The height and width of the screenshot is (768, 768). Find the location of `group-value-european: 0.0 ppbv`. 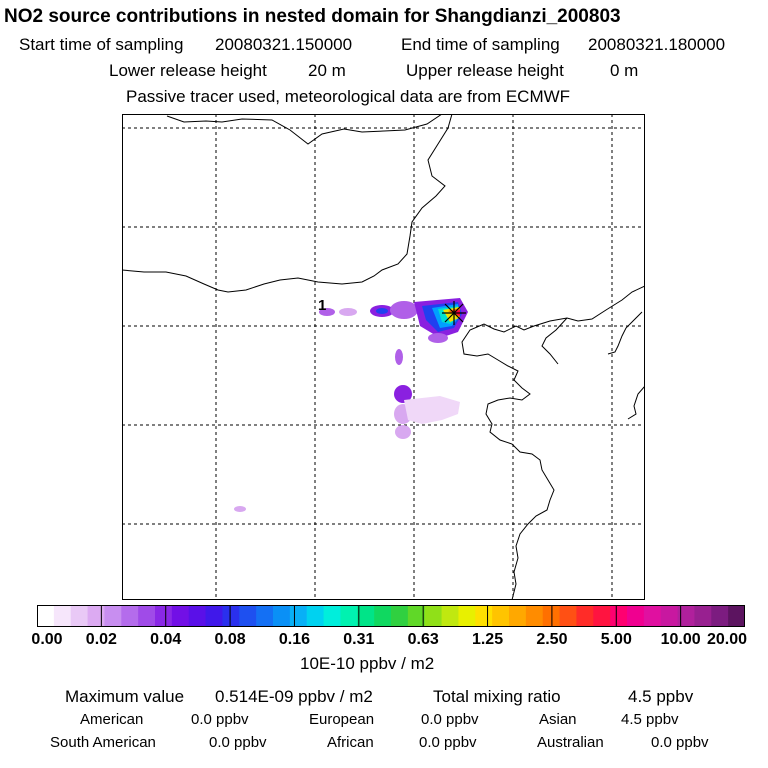

group-value-european: 0.0 ppbv is located at coordinates (450, 719).